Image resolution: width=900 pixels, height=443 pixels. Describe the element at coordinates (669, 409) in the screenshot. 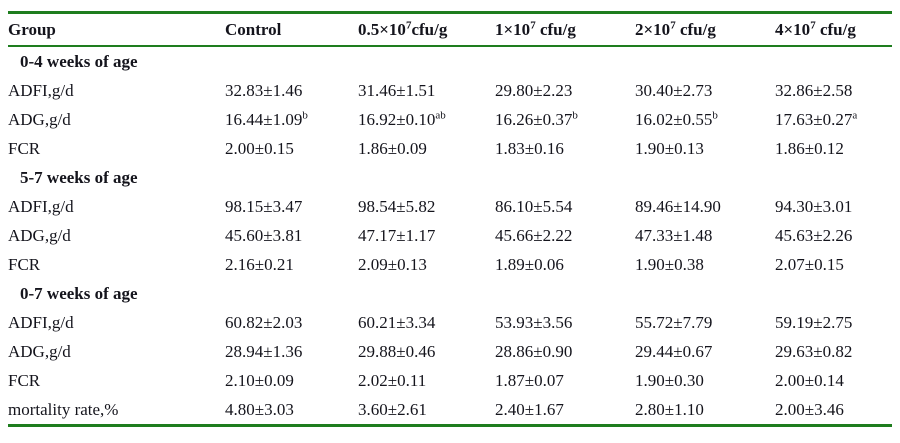

I see `data-cell: 2.80±1.10` at that location.